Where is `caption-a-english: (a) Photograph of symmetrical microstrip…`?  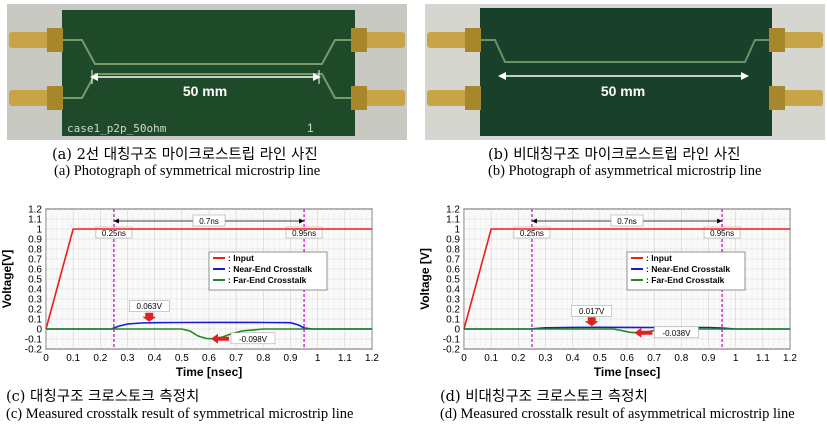 caption-a-english: (a) Photograph of symmetrical microstrip… is located at coordinates (187, 171).